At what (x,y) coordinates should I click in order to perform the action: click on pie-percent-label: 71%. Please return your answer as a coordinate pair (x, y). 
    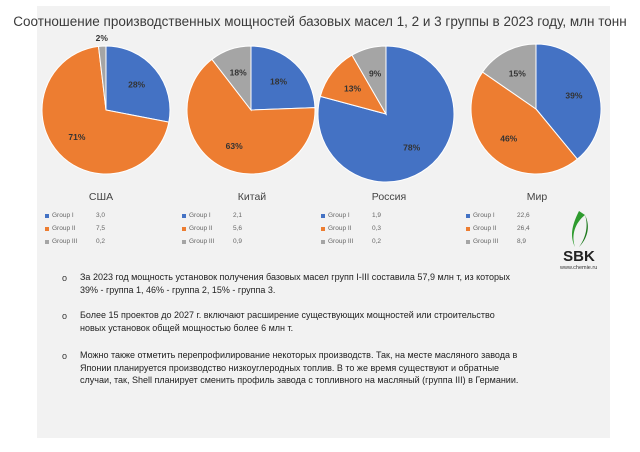
    Looking at the image, I should click on (76, 137).